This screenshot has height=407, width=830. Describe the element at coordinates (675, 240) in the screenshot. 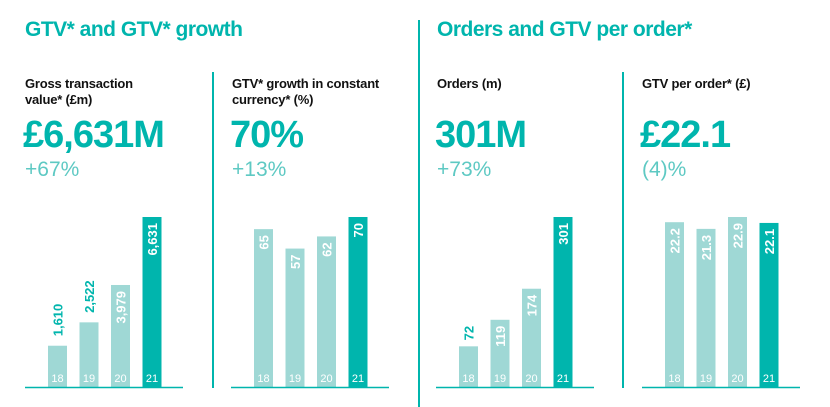

I see `value-label: 22.2` at that location.